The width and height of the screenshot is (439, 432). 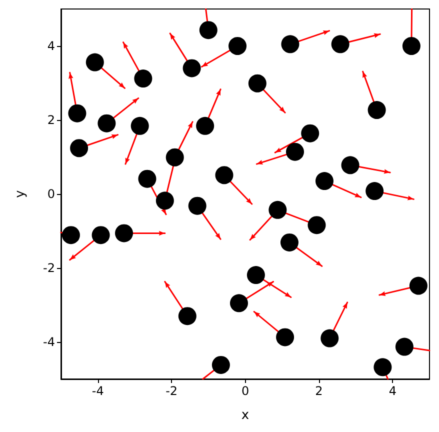 I want to click on y-tick-label: -4, so click(x=49, y=342).